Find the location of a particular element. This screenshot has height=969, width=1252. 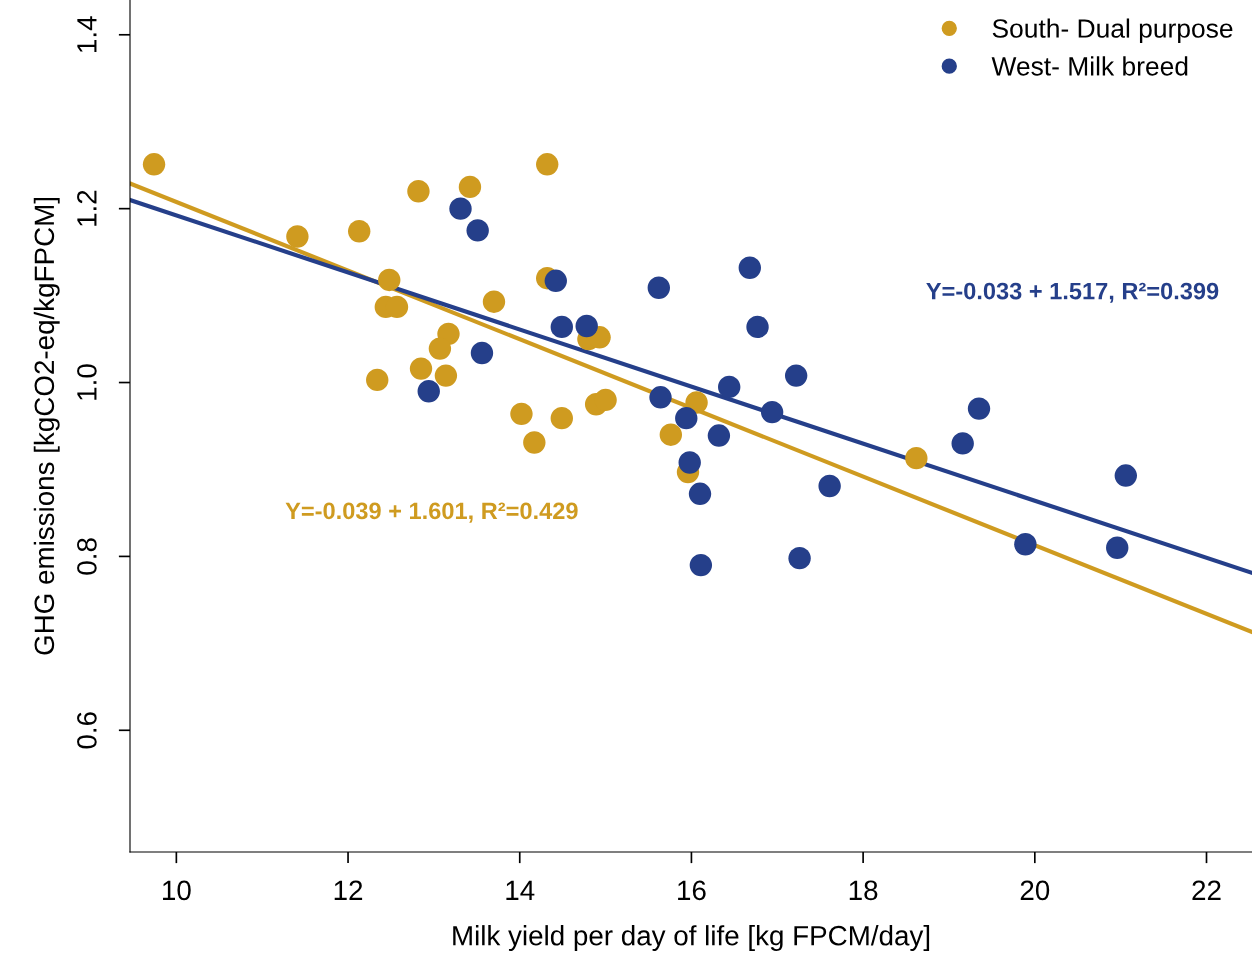

x-tick-label: 10 is located at coordinates (177, 890).